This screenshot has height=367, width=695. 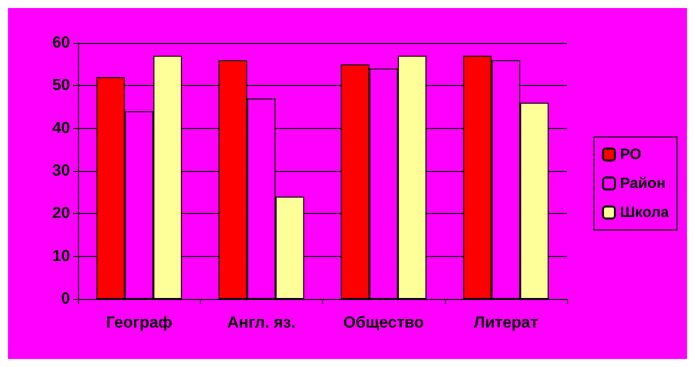 What do you see at coordinates (631, 154) in the screenshot?
I see `legend-label: РО` at bounding box center [631, 154].